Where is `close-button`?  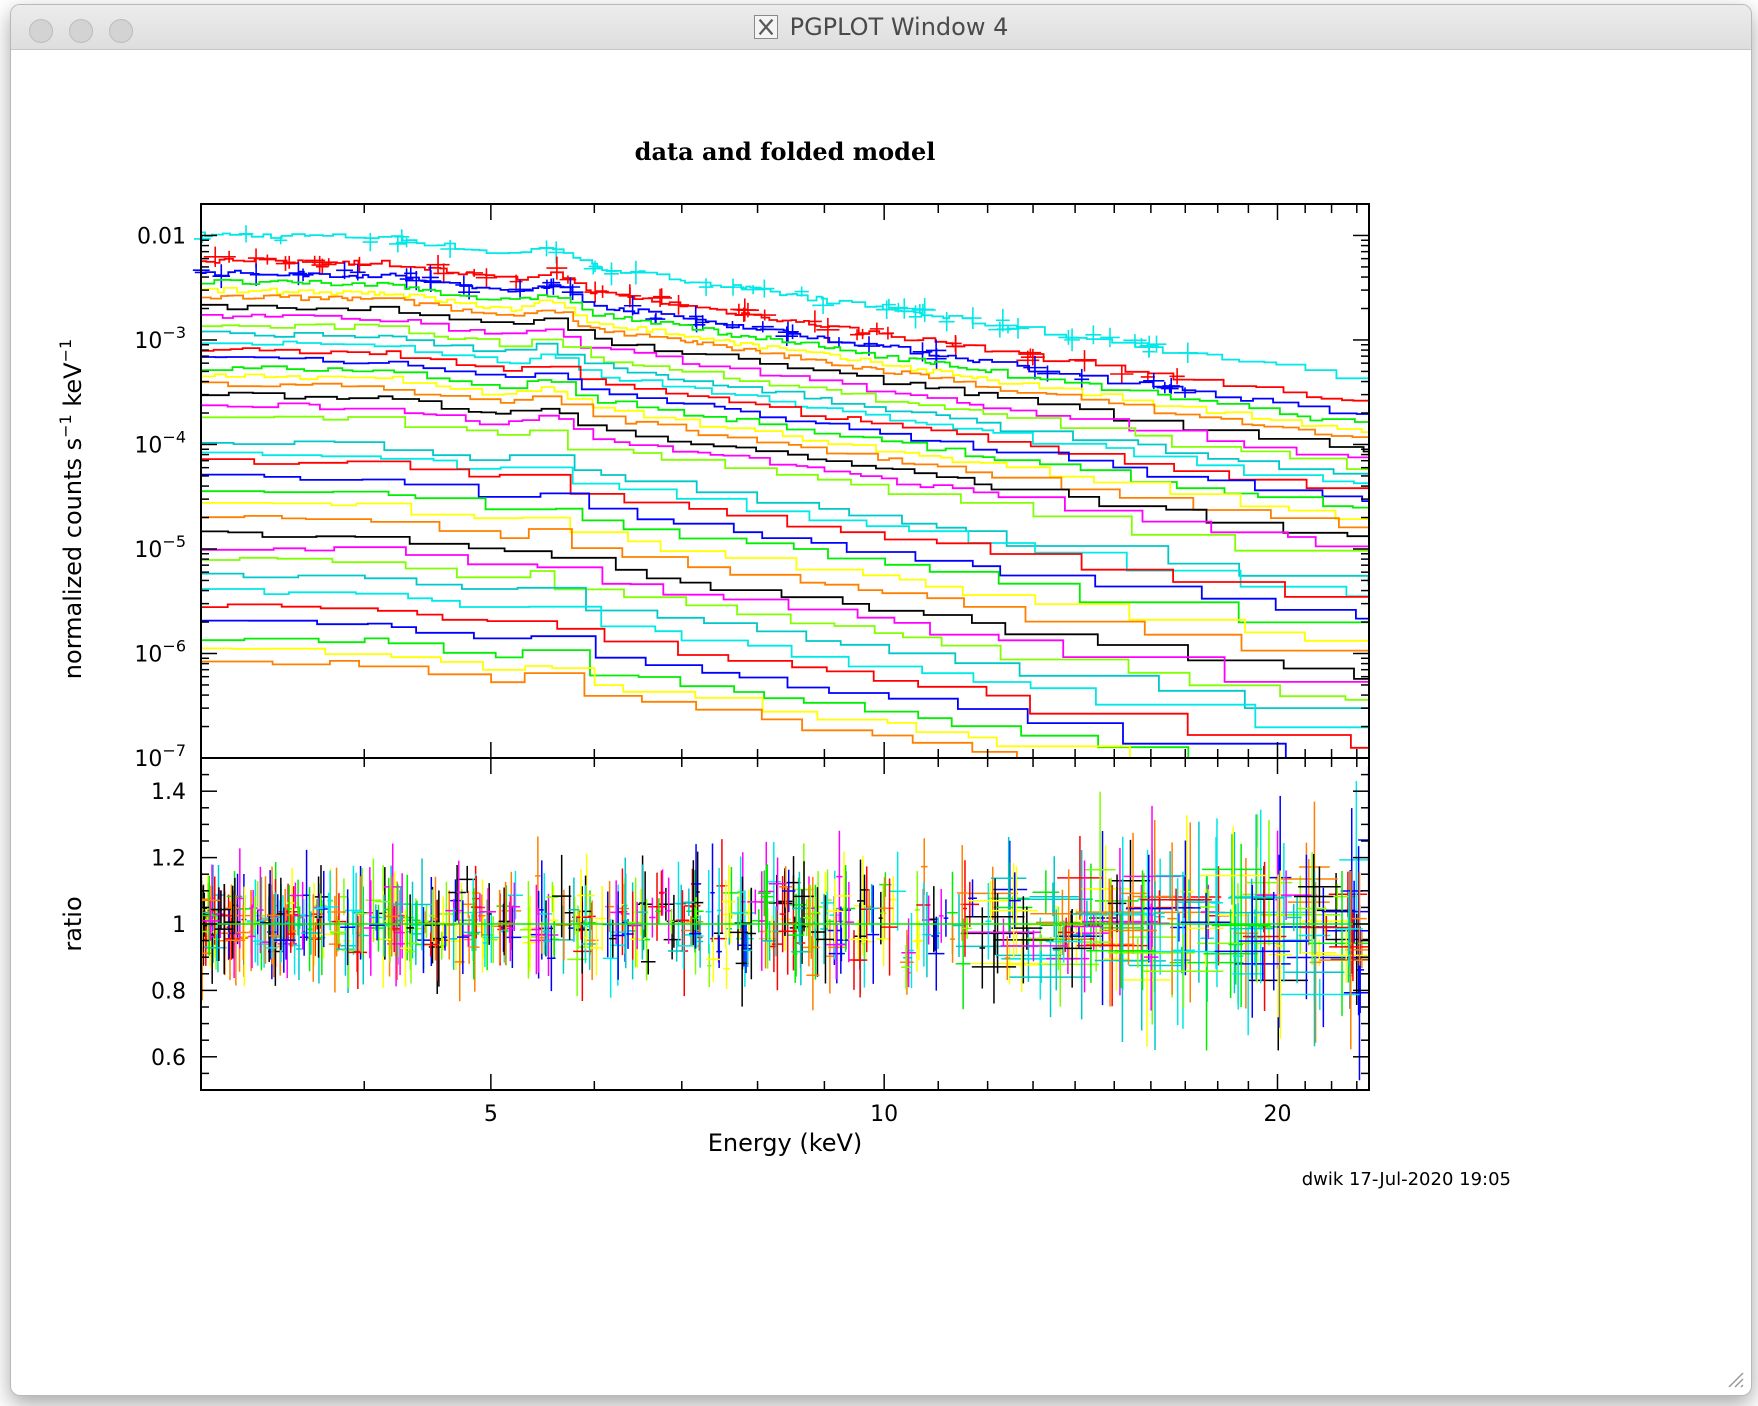
close-button is located at coordinates (41, 31).